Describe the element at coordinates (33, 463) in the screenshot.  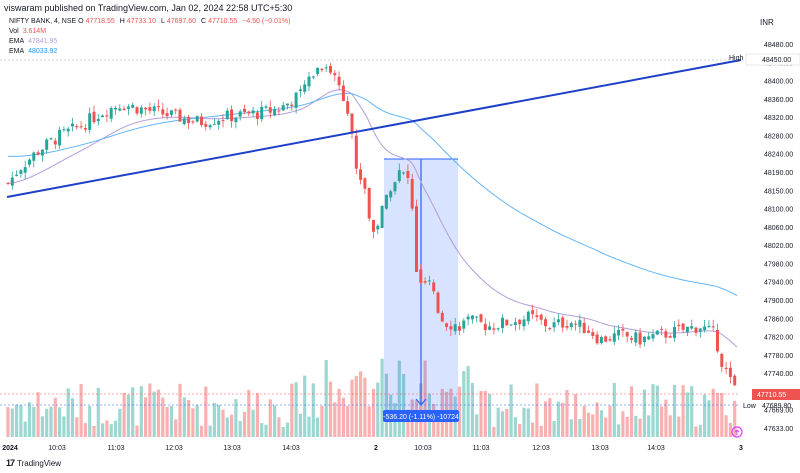
I see `footer-brand: 17 TradingView` at that location.